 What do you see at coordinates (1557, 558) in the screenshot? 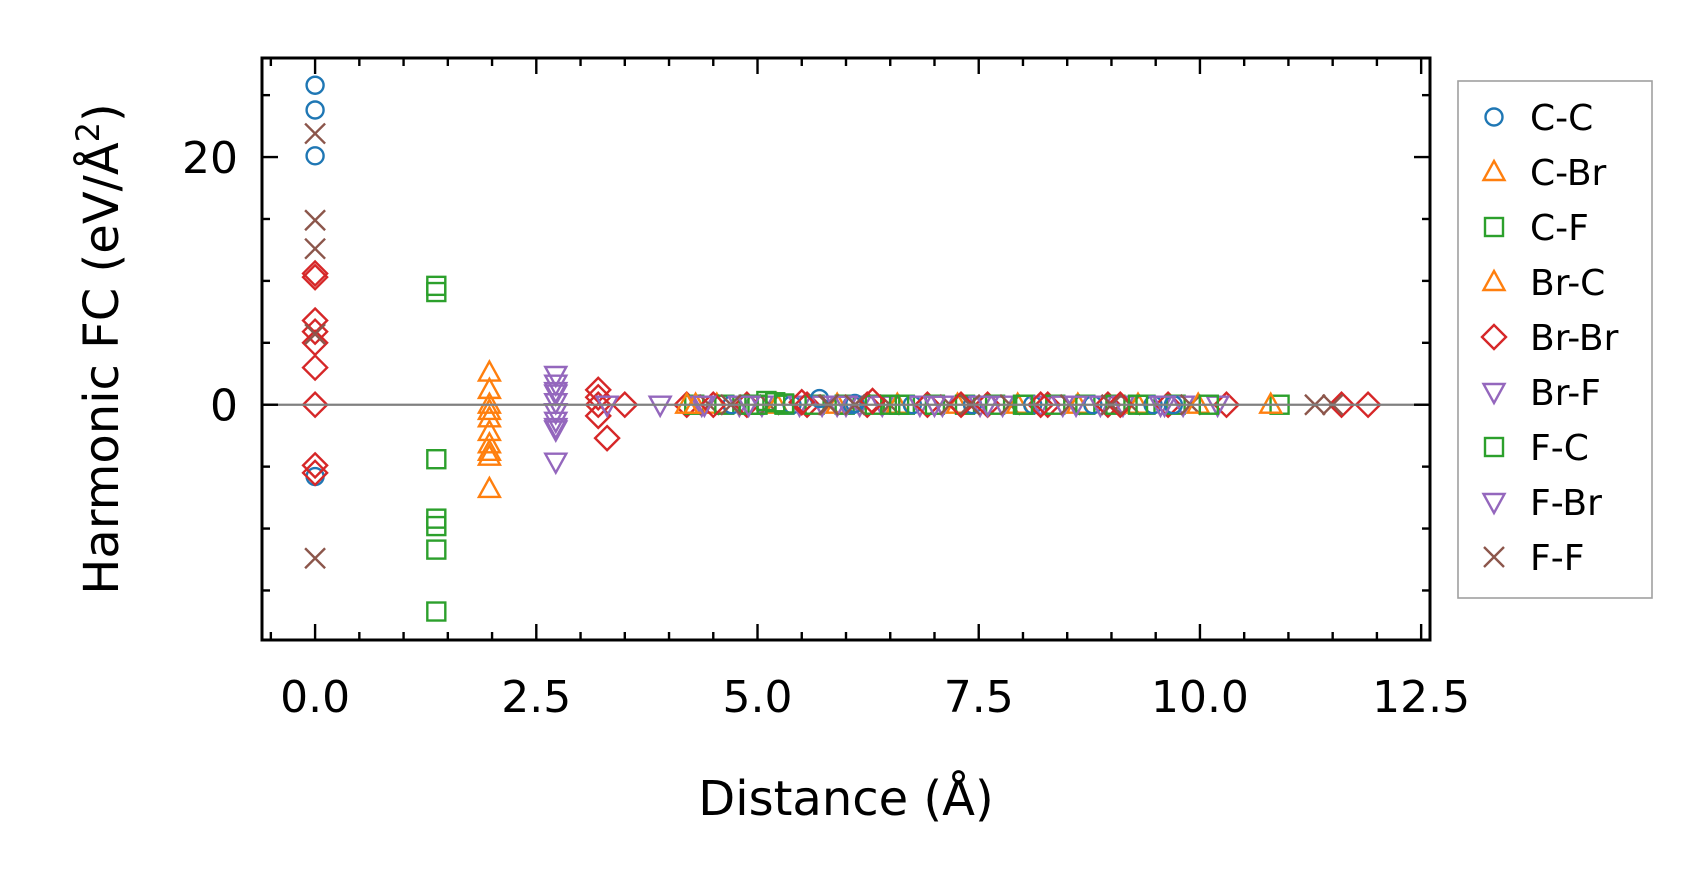
I see `legend-label-f-f: F-F` at bounding box center [1557, 558].